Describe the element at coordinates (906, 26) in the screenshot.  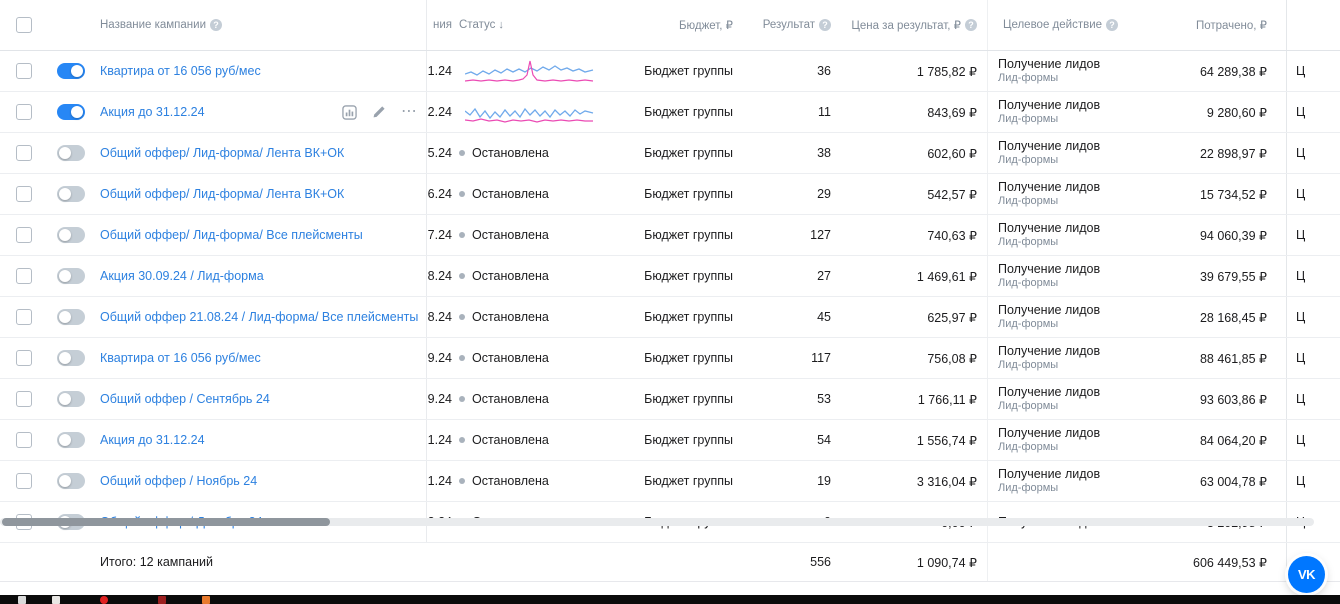
I see `column-header-price-label: Цена за результат, ₽` at that location.